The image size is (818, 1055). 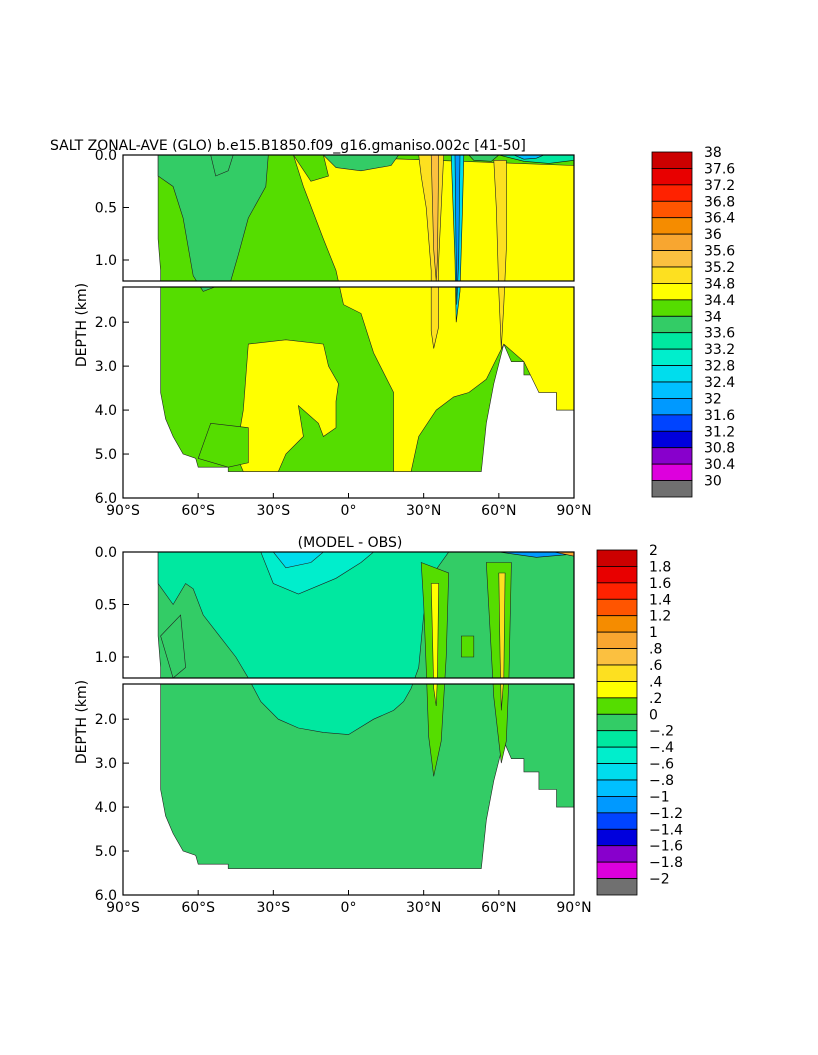 I want to click on contour-fill-34.0, so click(x=213, y=218).